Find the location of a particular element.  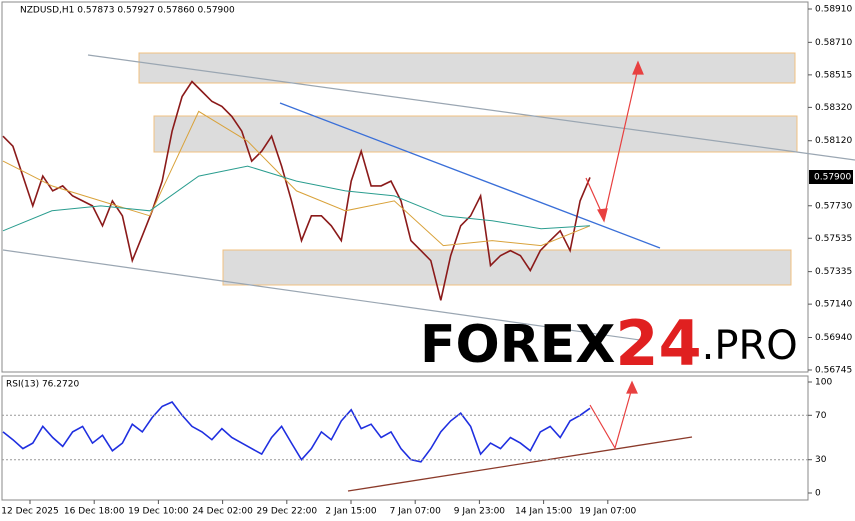

logo-part: .PRO is located at coordinates (750, 346).